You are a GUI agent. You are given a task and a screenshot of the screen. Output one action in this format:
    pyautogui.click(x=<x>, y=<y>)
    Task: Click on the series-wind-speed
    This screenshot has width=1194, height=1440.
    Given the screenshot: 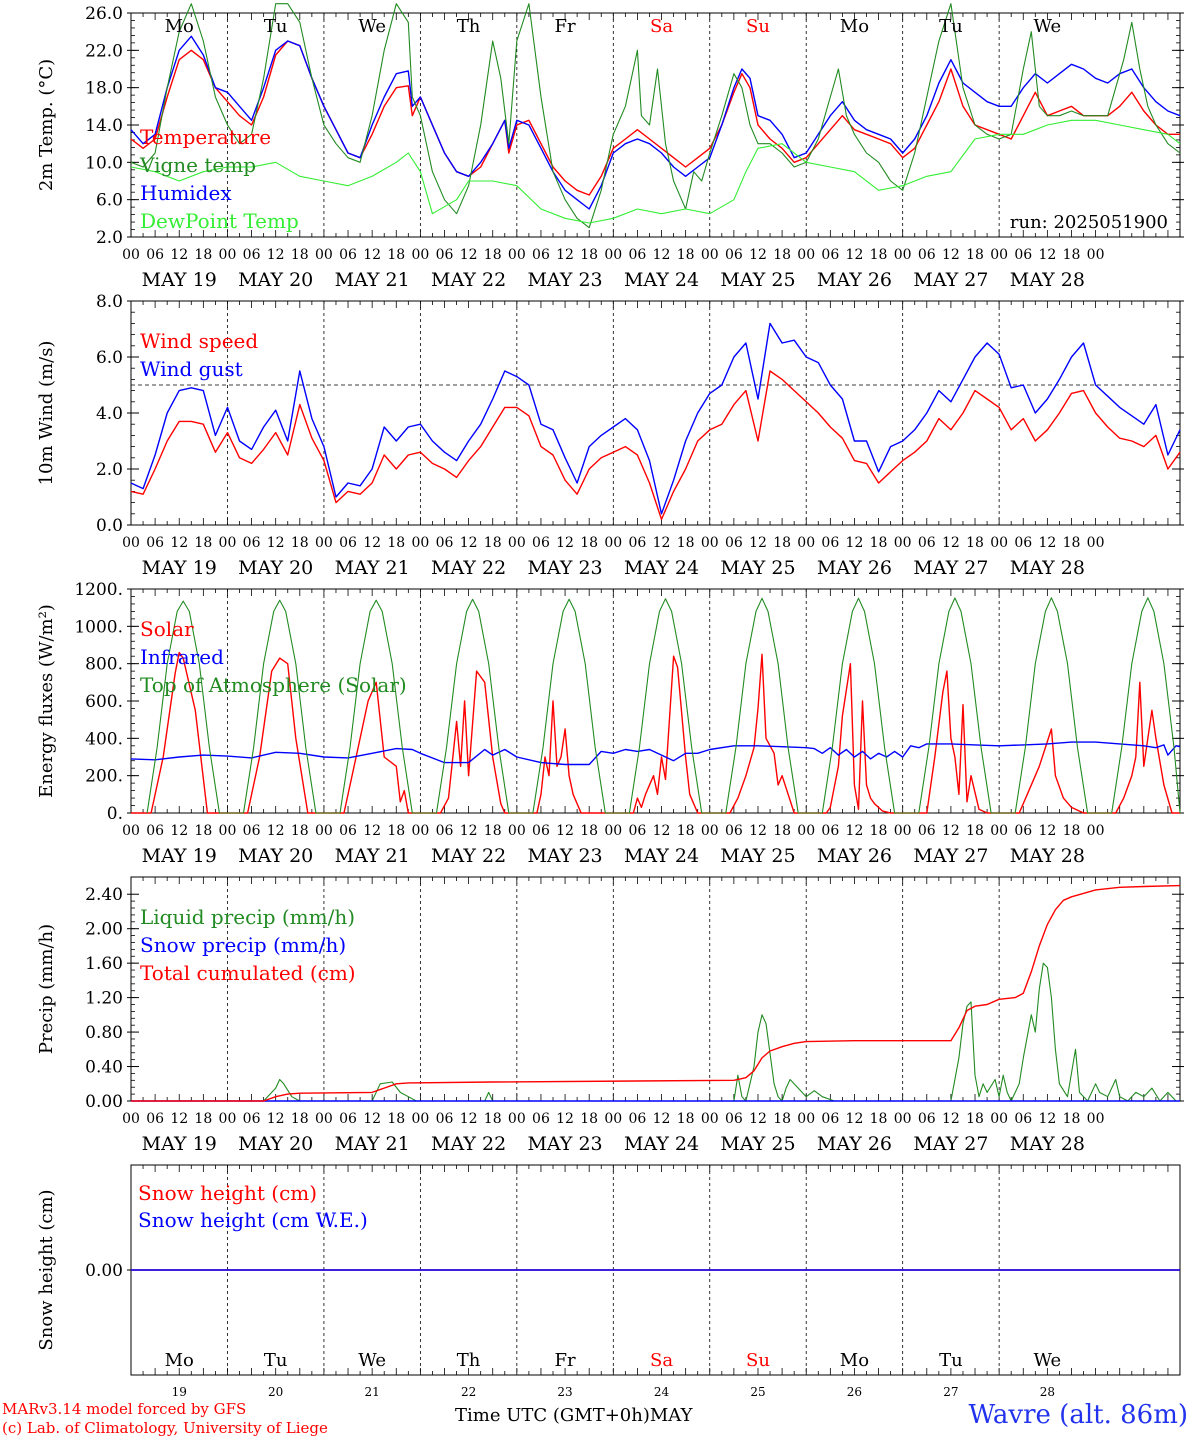 What is the action you would take?
    pyautogui.click(x=655, y=445)
    